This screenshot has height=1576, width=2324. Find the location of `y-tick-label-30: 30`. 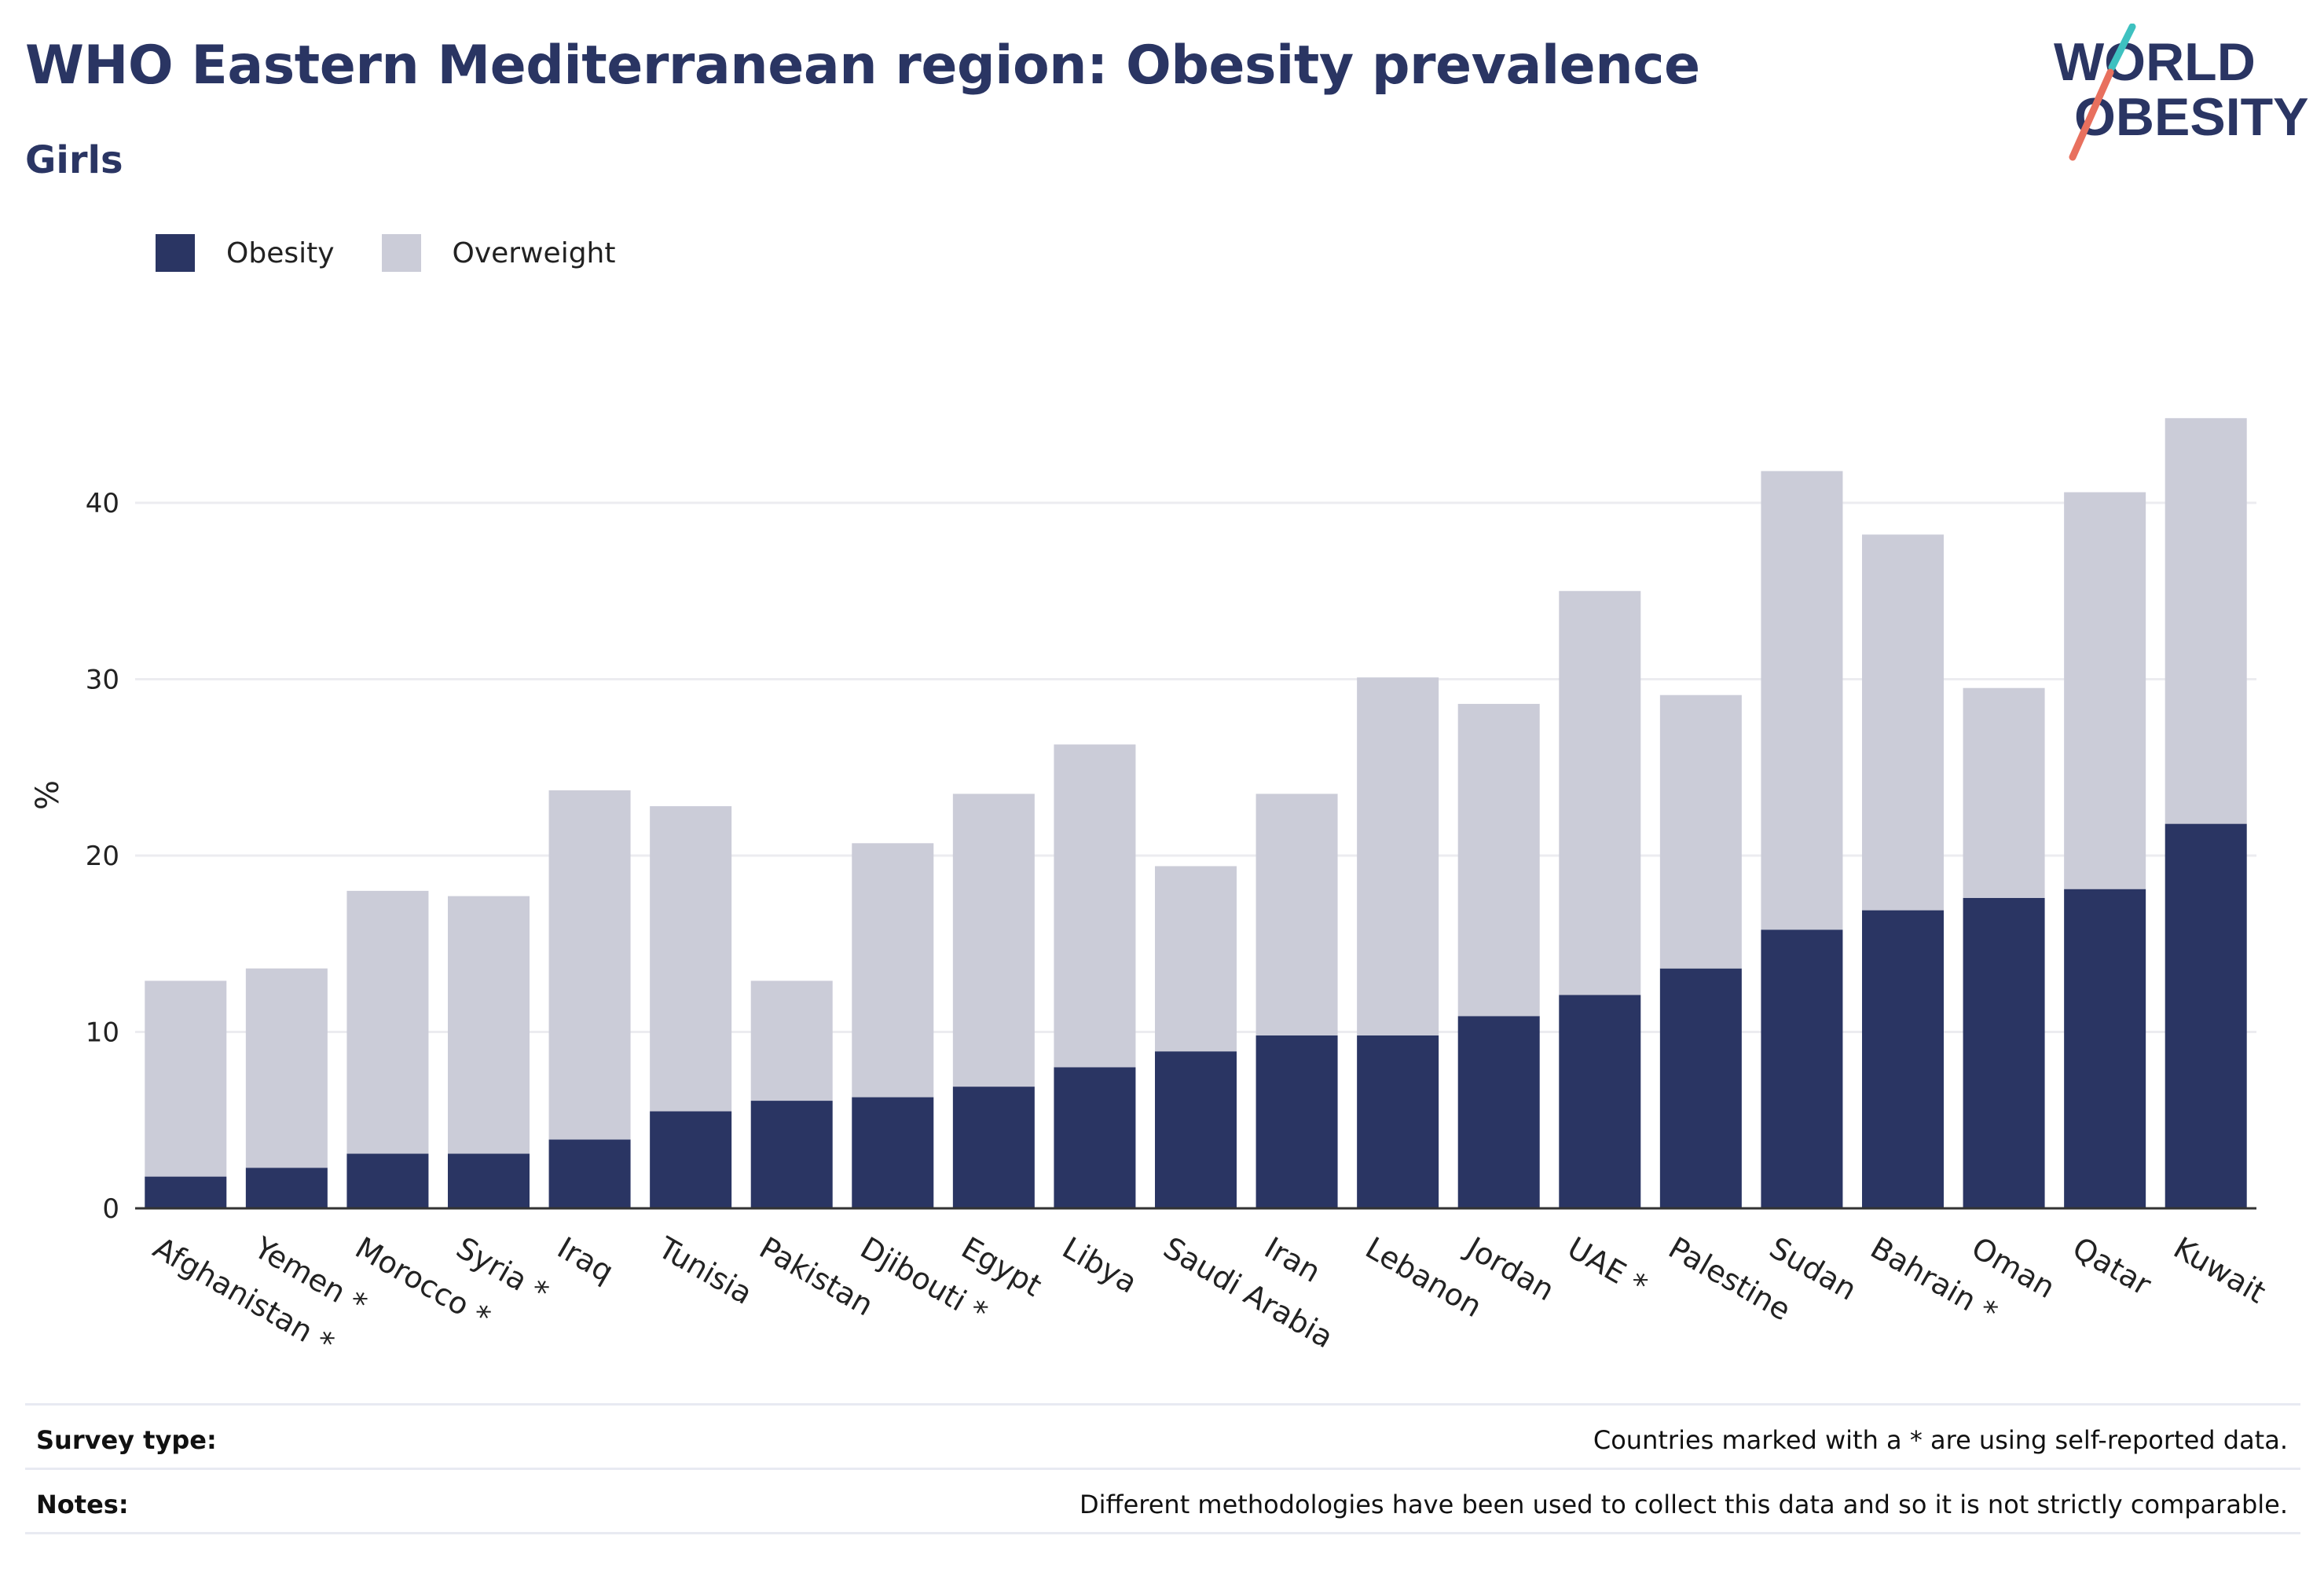

y-tick-label-30: 30 is located at coordinates (102, 680).